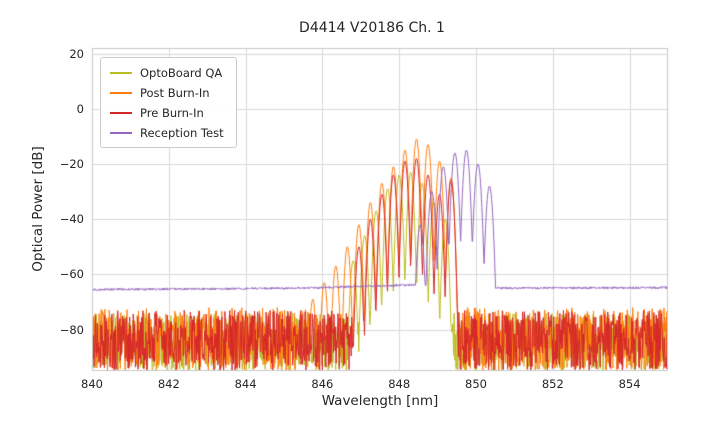 The width and height of the screenshot is (720, 432). I want to click on legend-item-reception-test: Reception Test, so click(167, 132).